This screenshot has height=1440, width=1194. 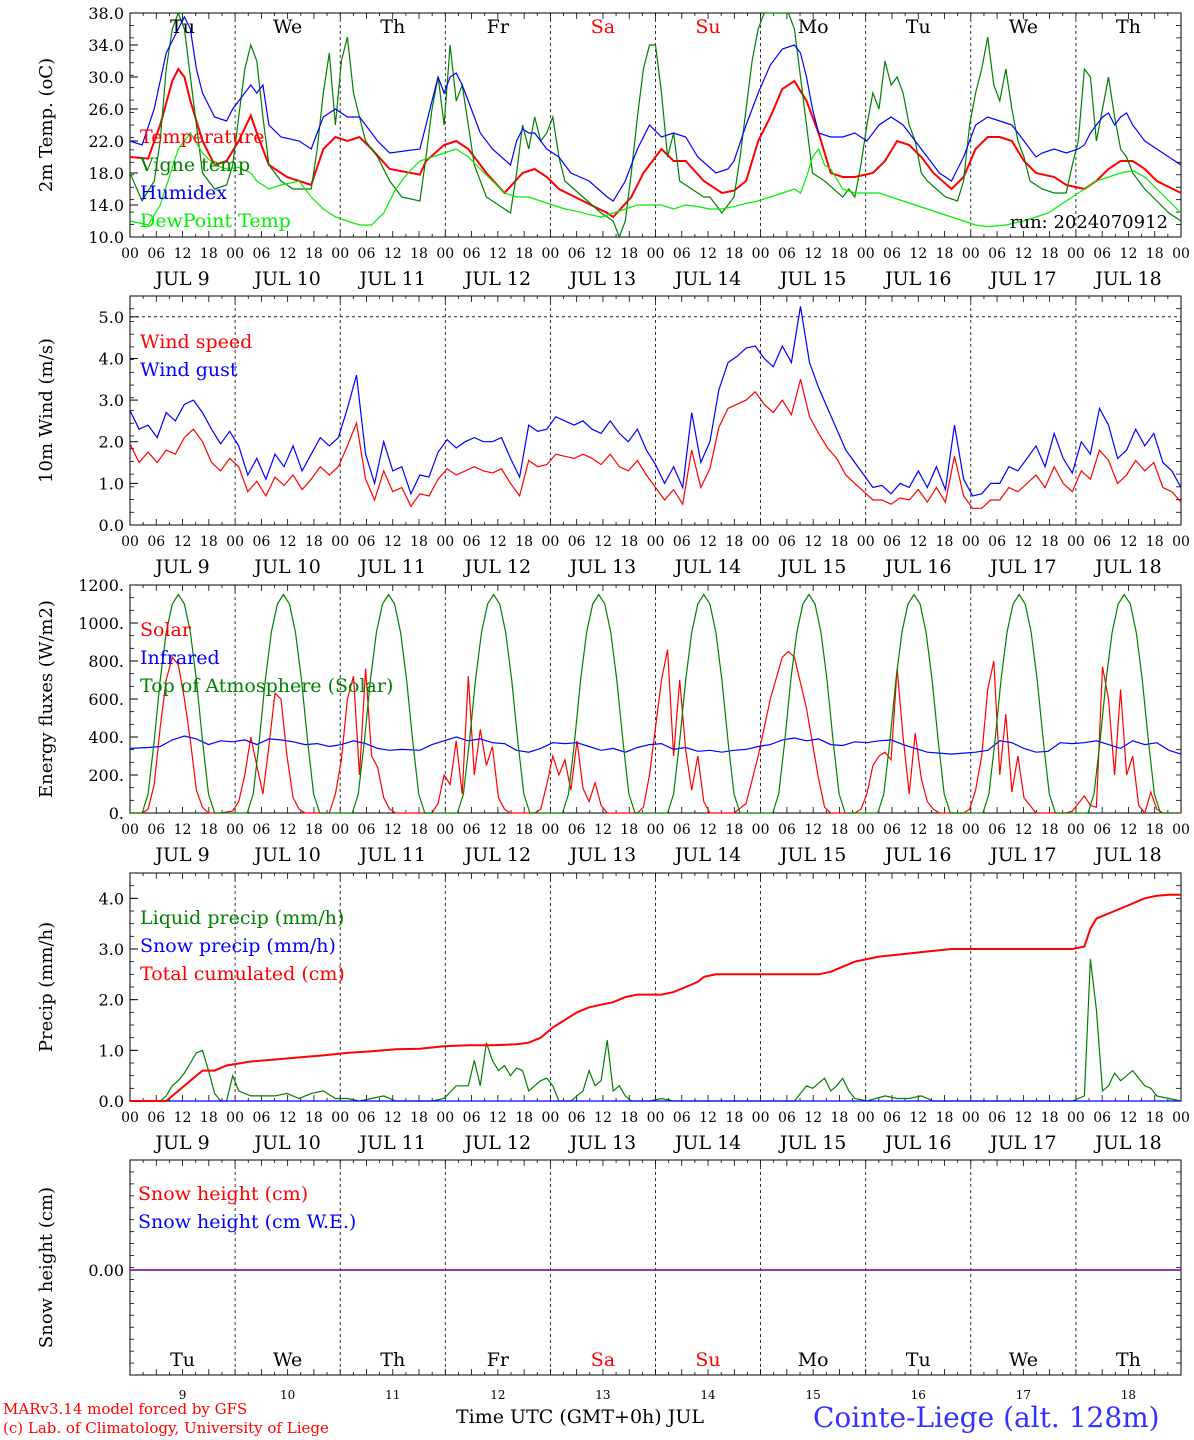 I want to click on legend-entry: Humidex, so click(x=183, y=193).